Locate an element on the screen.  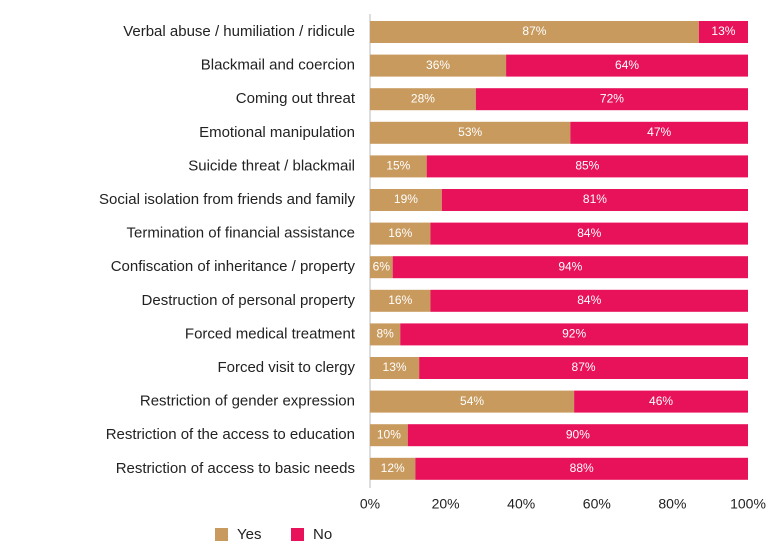
value-label: 12% is located at coordinates (393, 468).